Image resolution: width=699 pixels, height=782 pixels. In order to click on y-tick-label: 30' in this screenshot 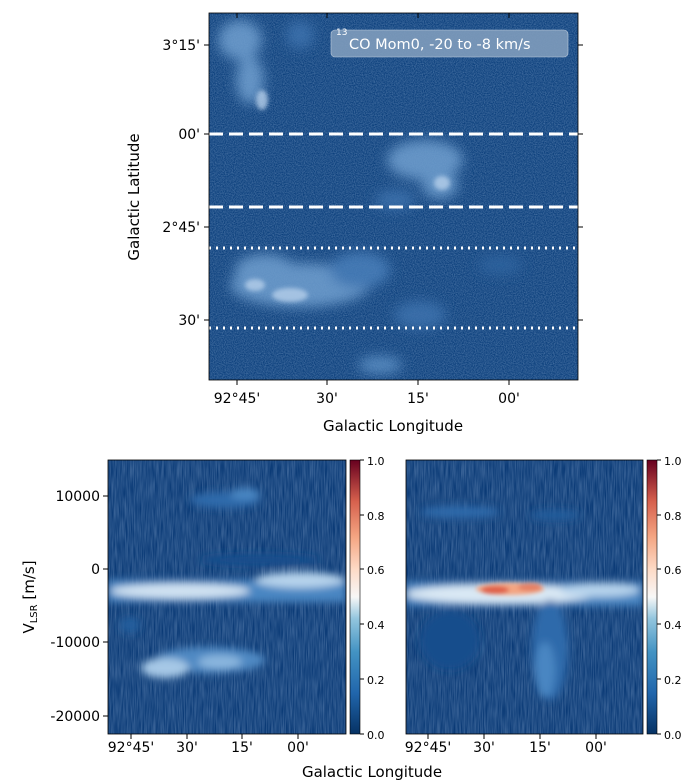, I will do `click(189, 321)`.